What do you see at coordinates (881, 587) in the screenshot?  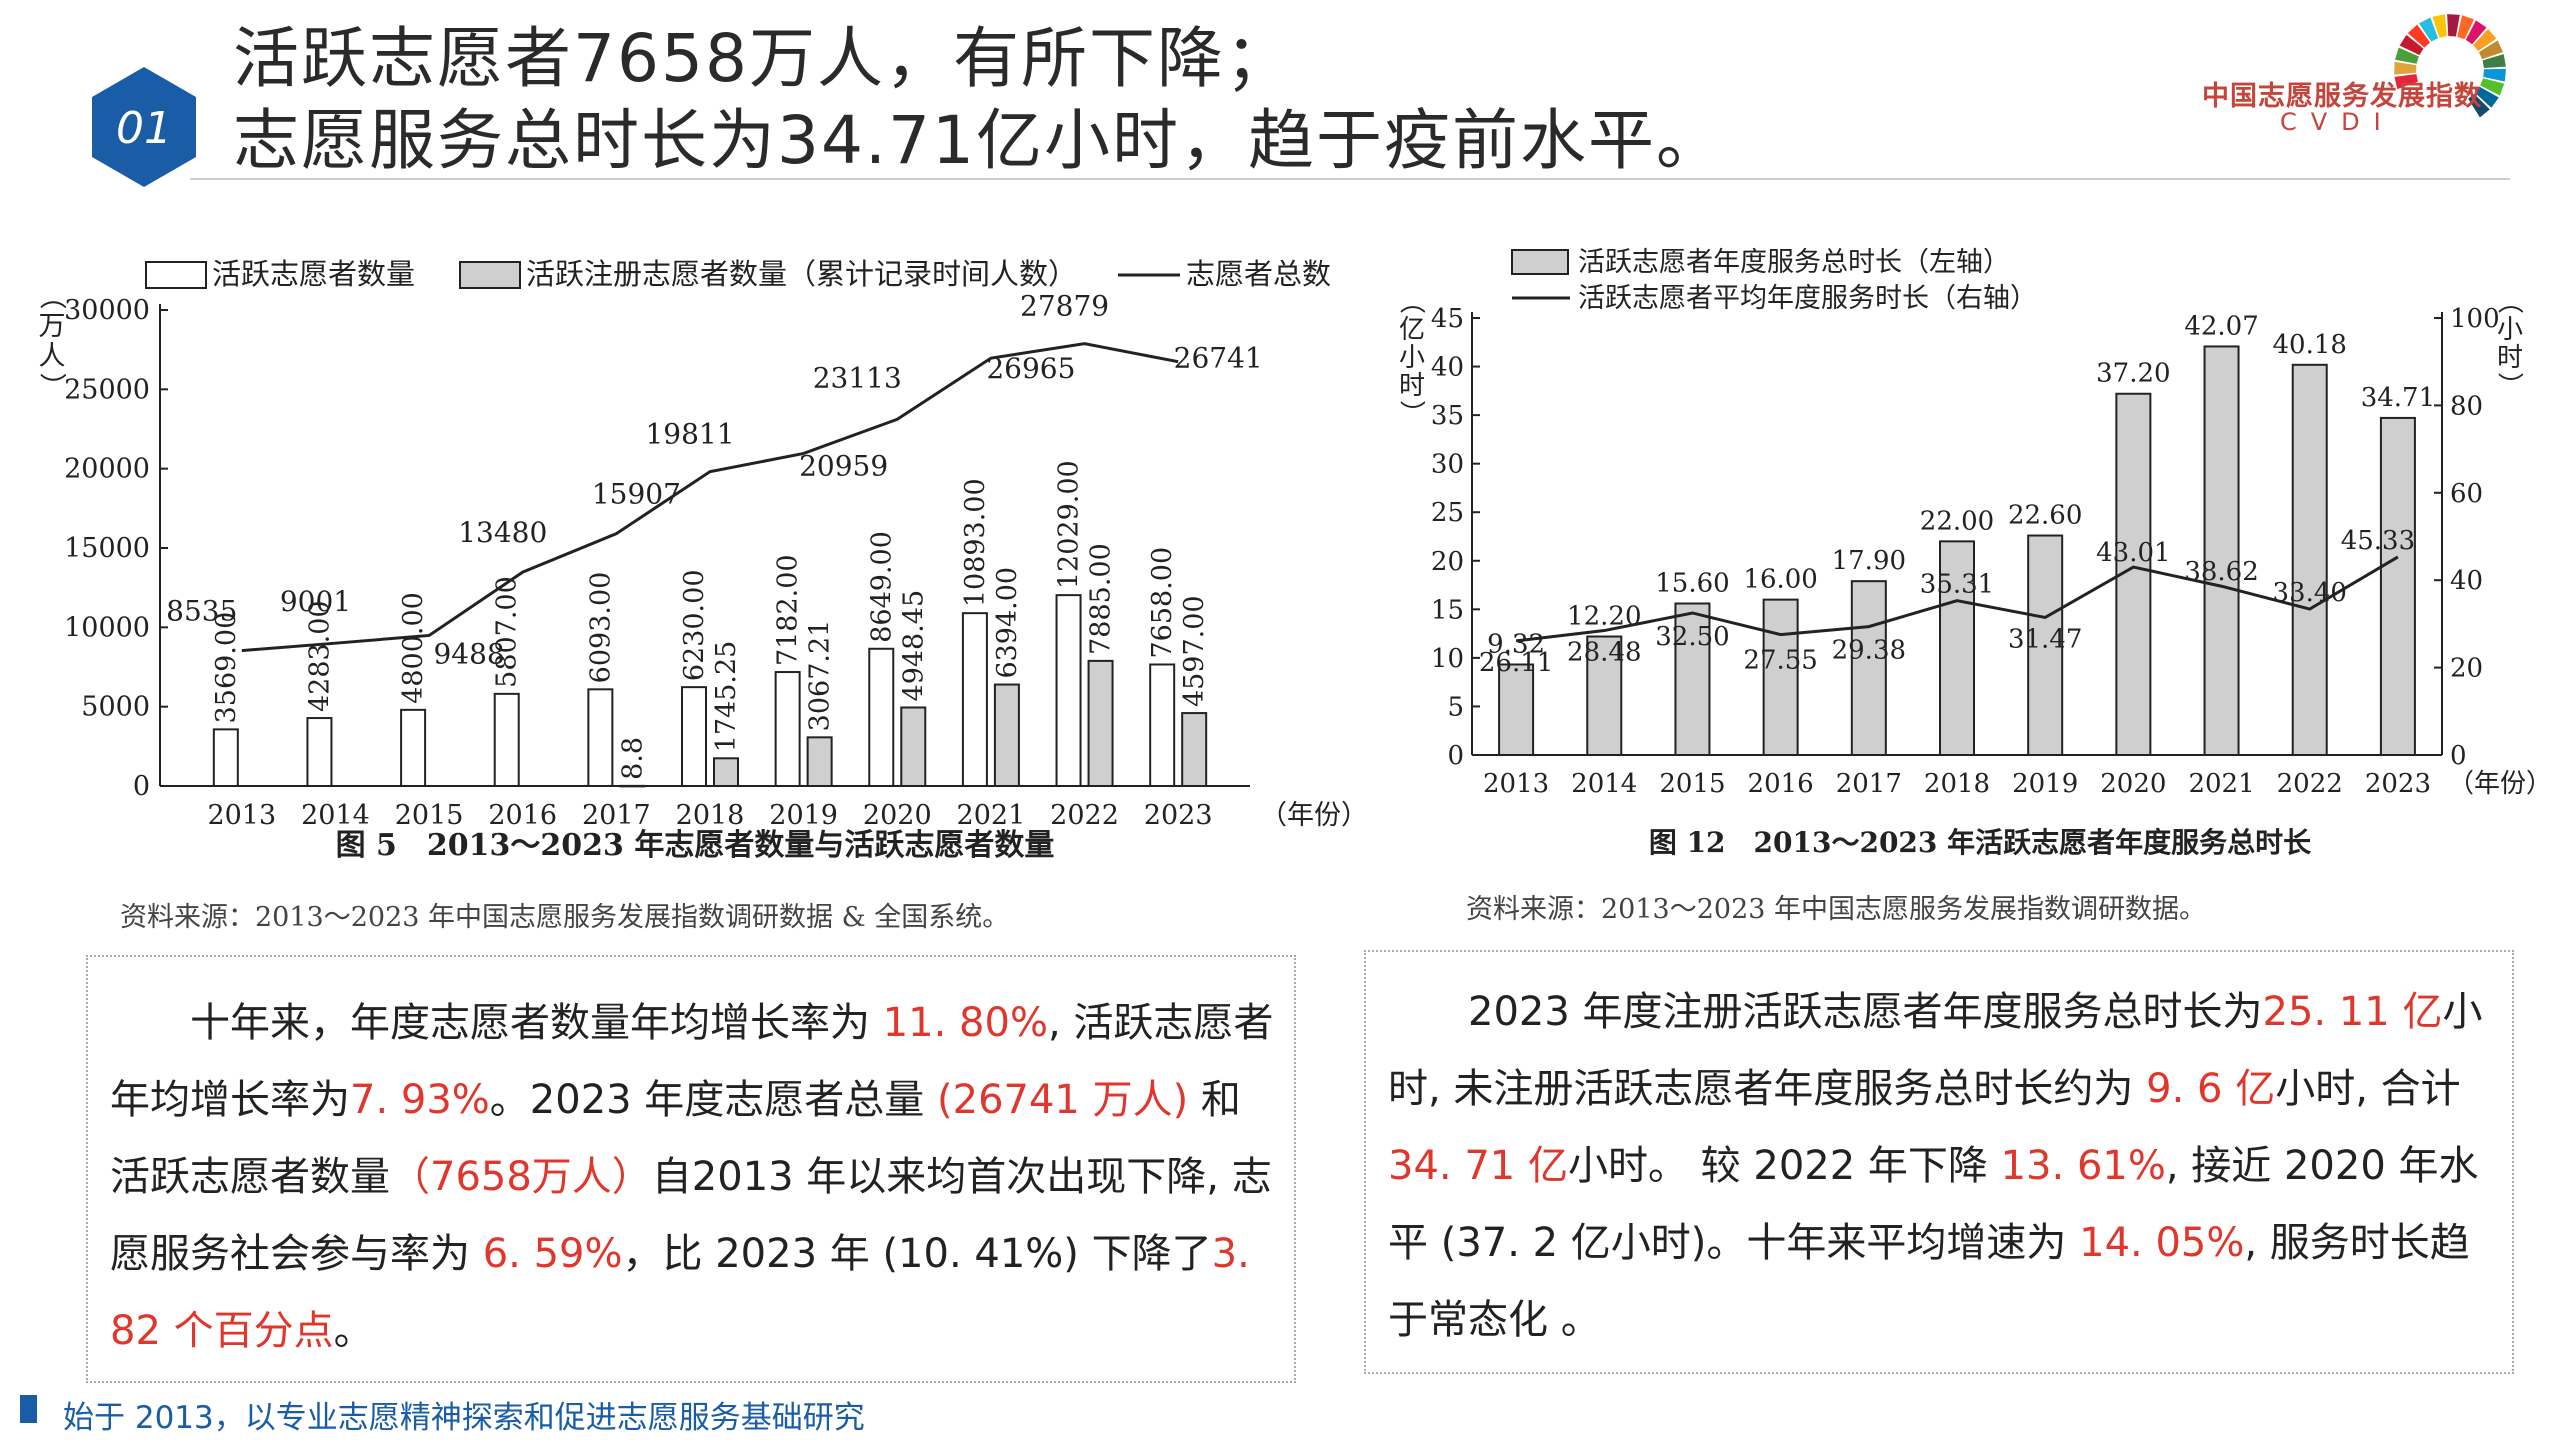 I see `chart1-bar-active-label: 8649.00` at bounding box center [881, 587].